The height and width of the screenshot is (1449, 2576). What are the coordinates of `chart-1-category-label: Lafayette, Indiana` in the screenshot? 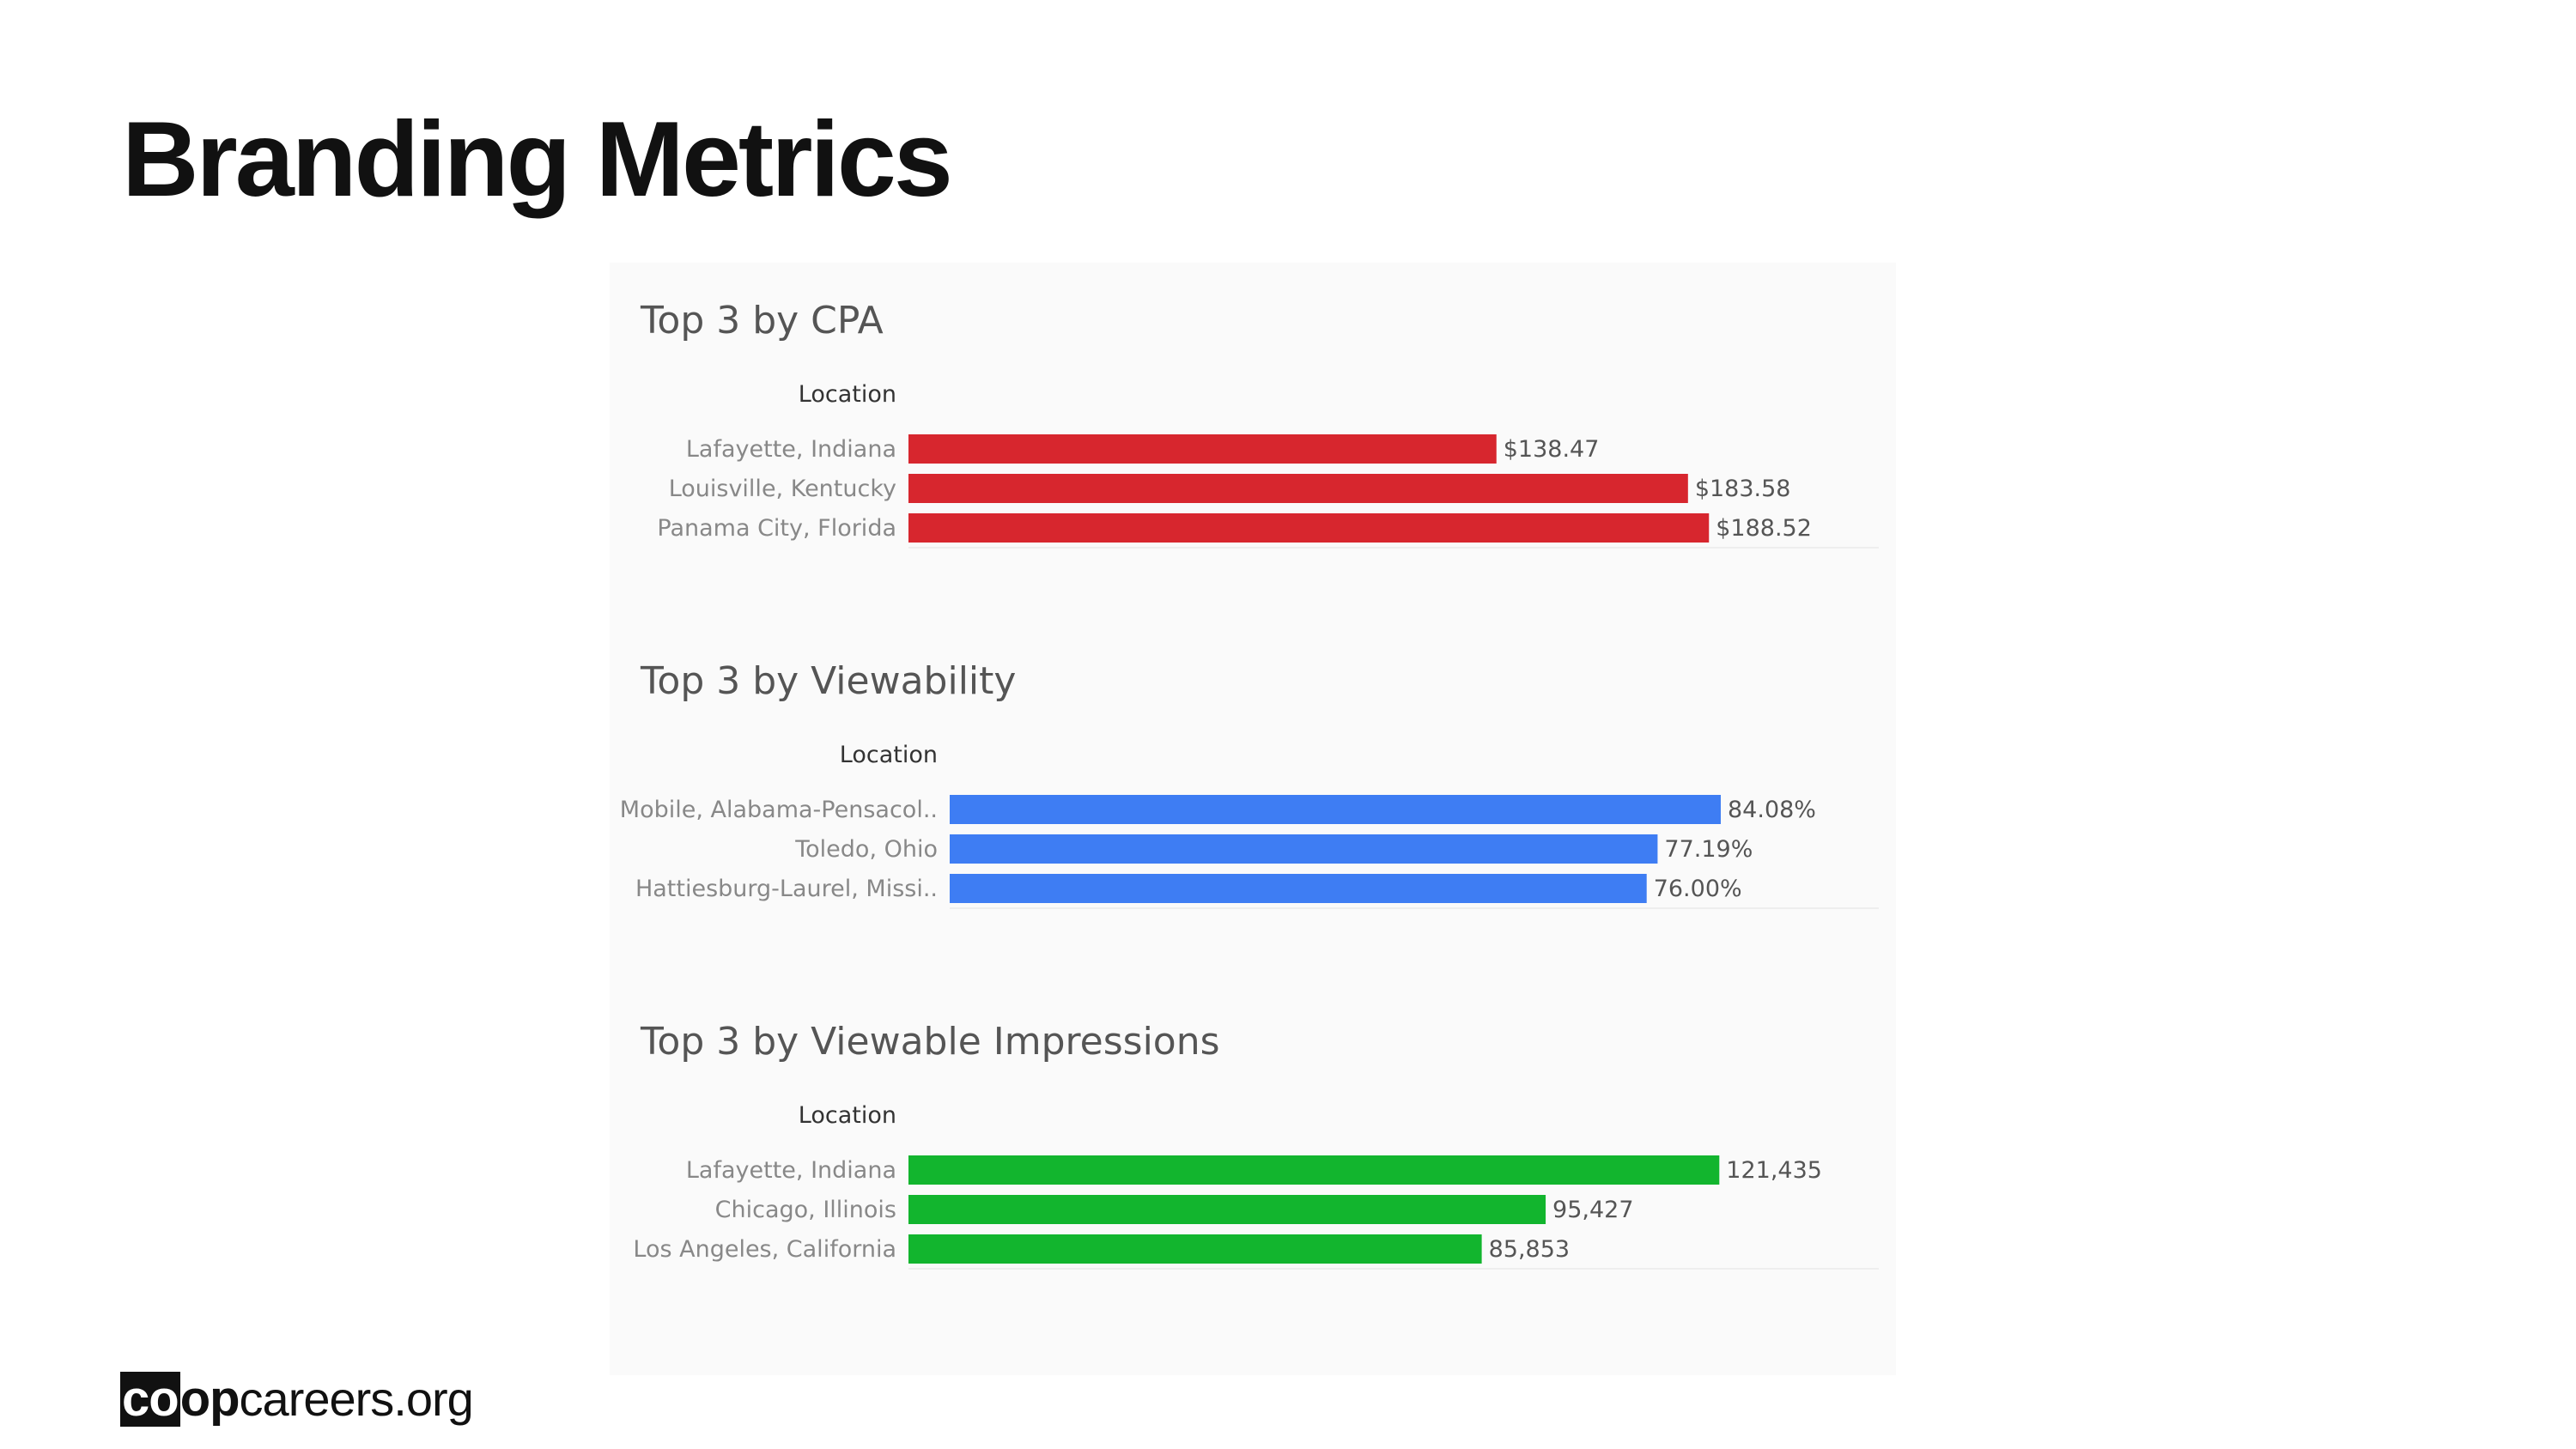 It's located at (791, 450).